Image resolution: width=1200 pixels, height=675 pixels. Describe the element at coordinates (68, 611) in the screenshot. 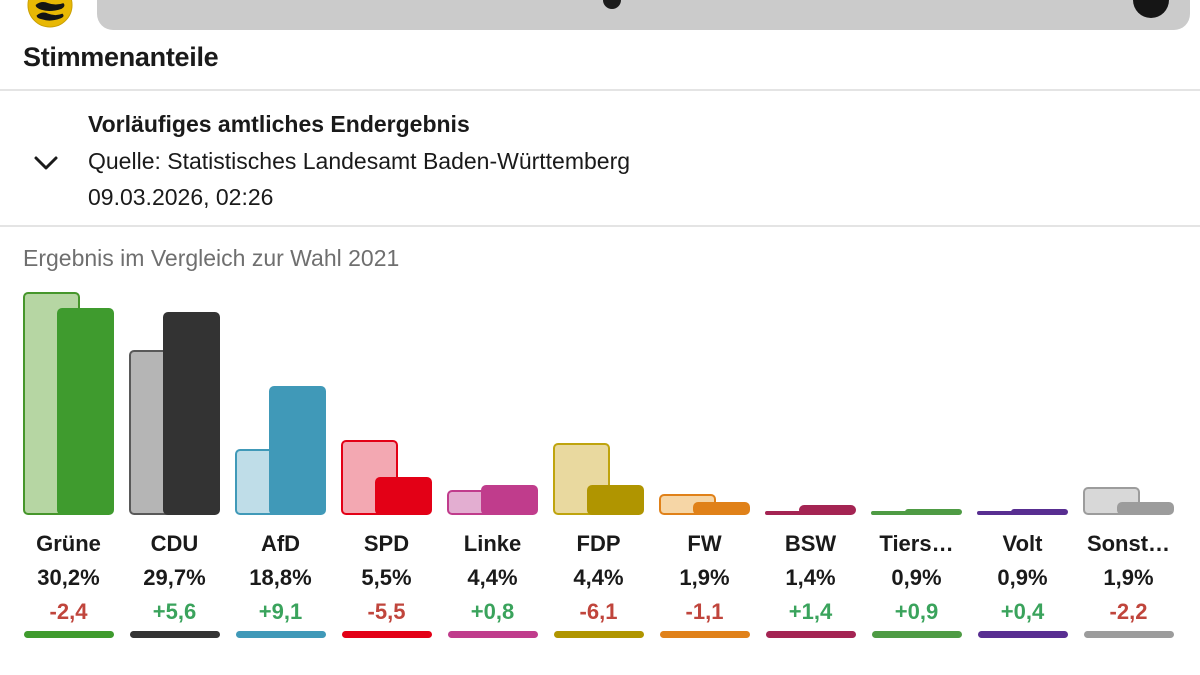

I see `party-change: -2,4` at that location.